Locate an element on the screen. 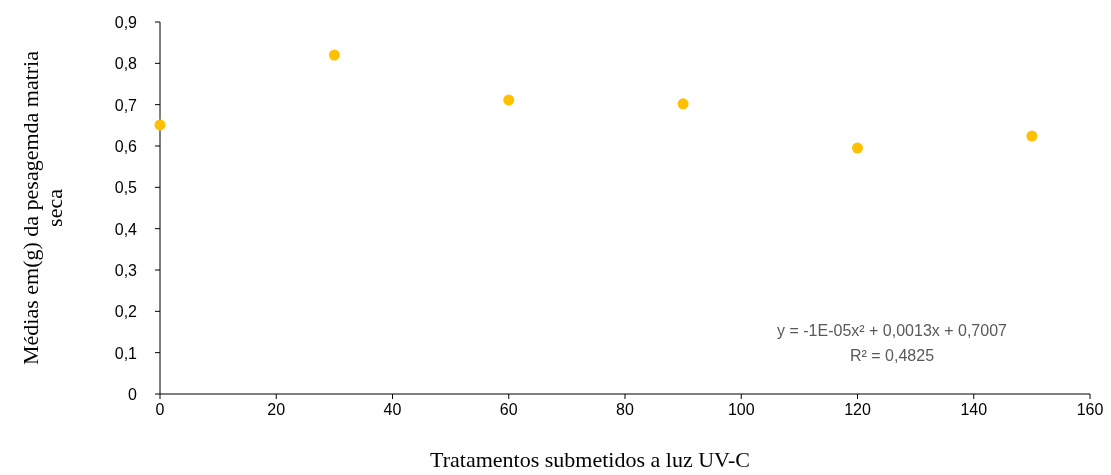 This screenshot has height=475, width=1111. y-tick-label: 0,2 is located at coordinates (126, 312).